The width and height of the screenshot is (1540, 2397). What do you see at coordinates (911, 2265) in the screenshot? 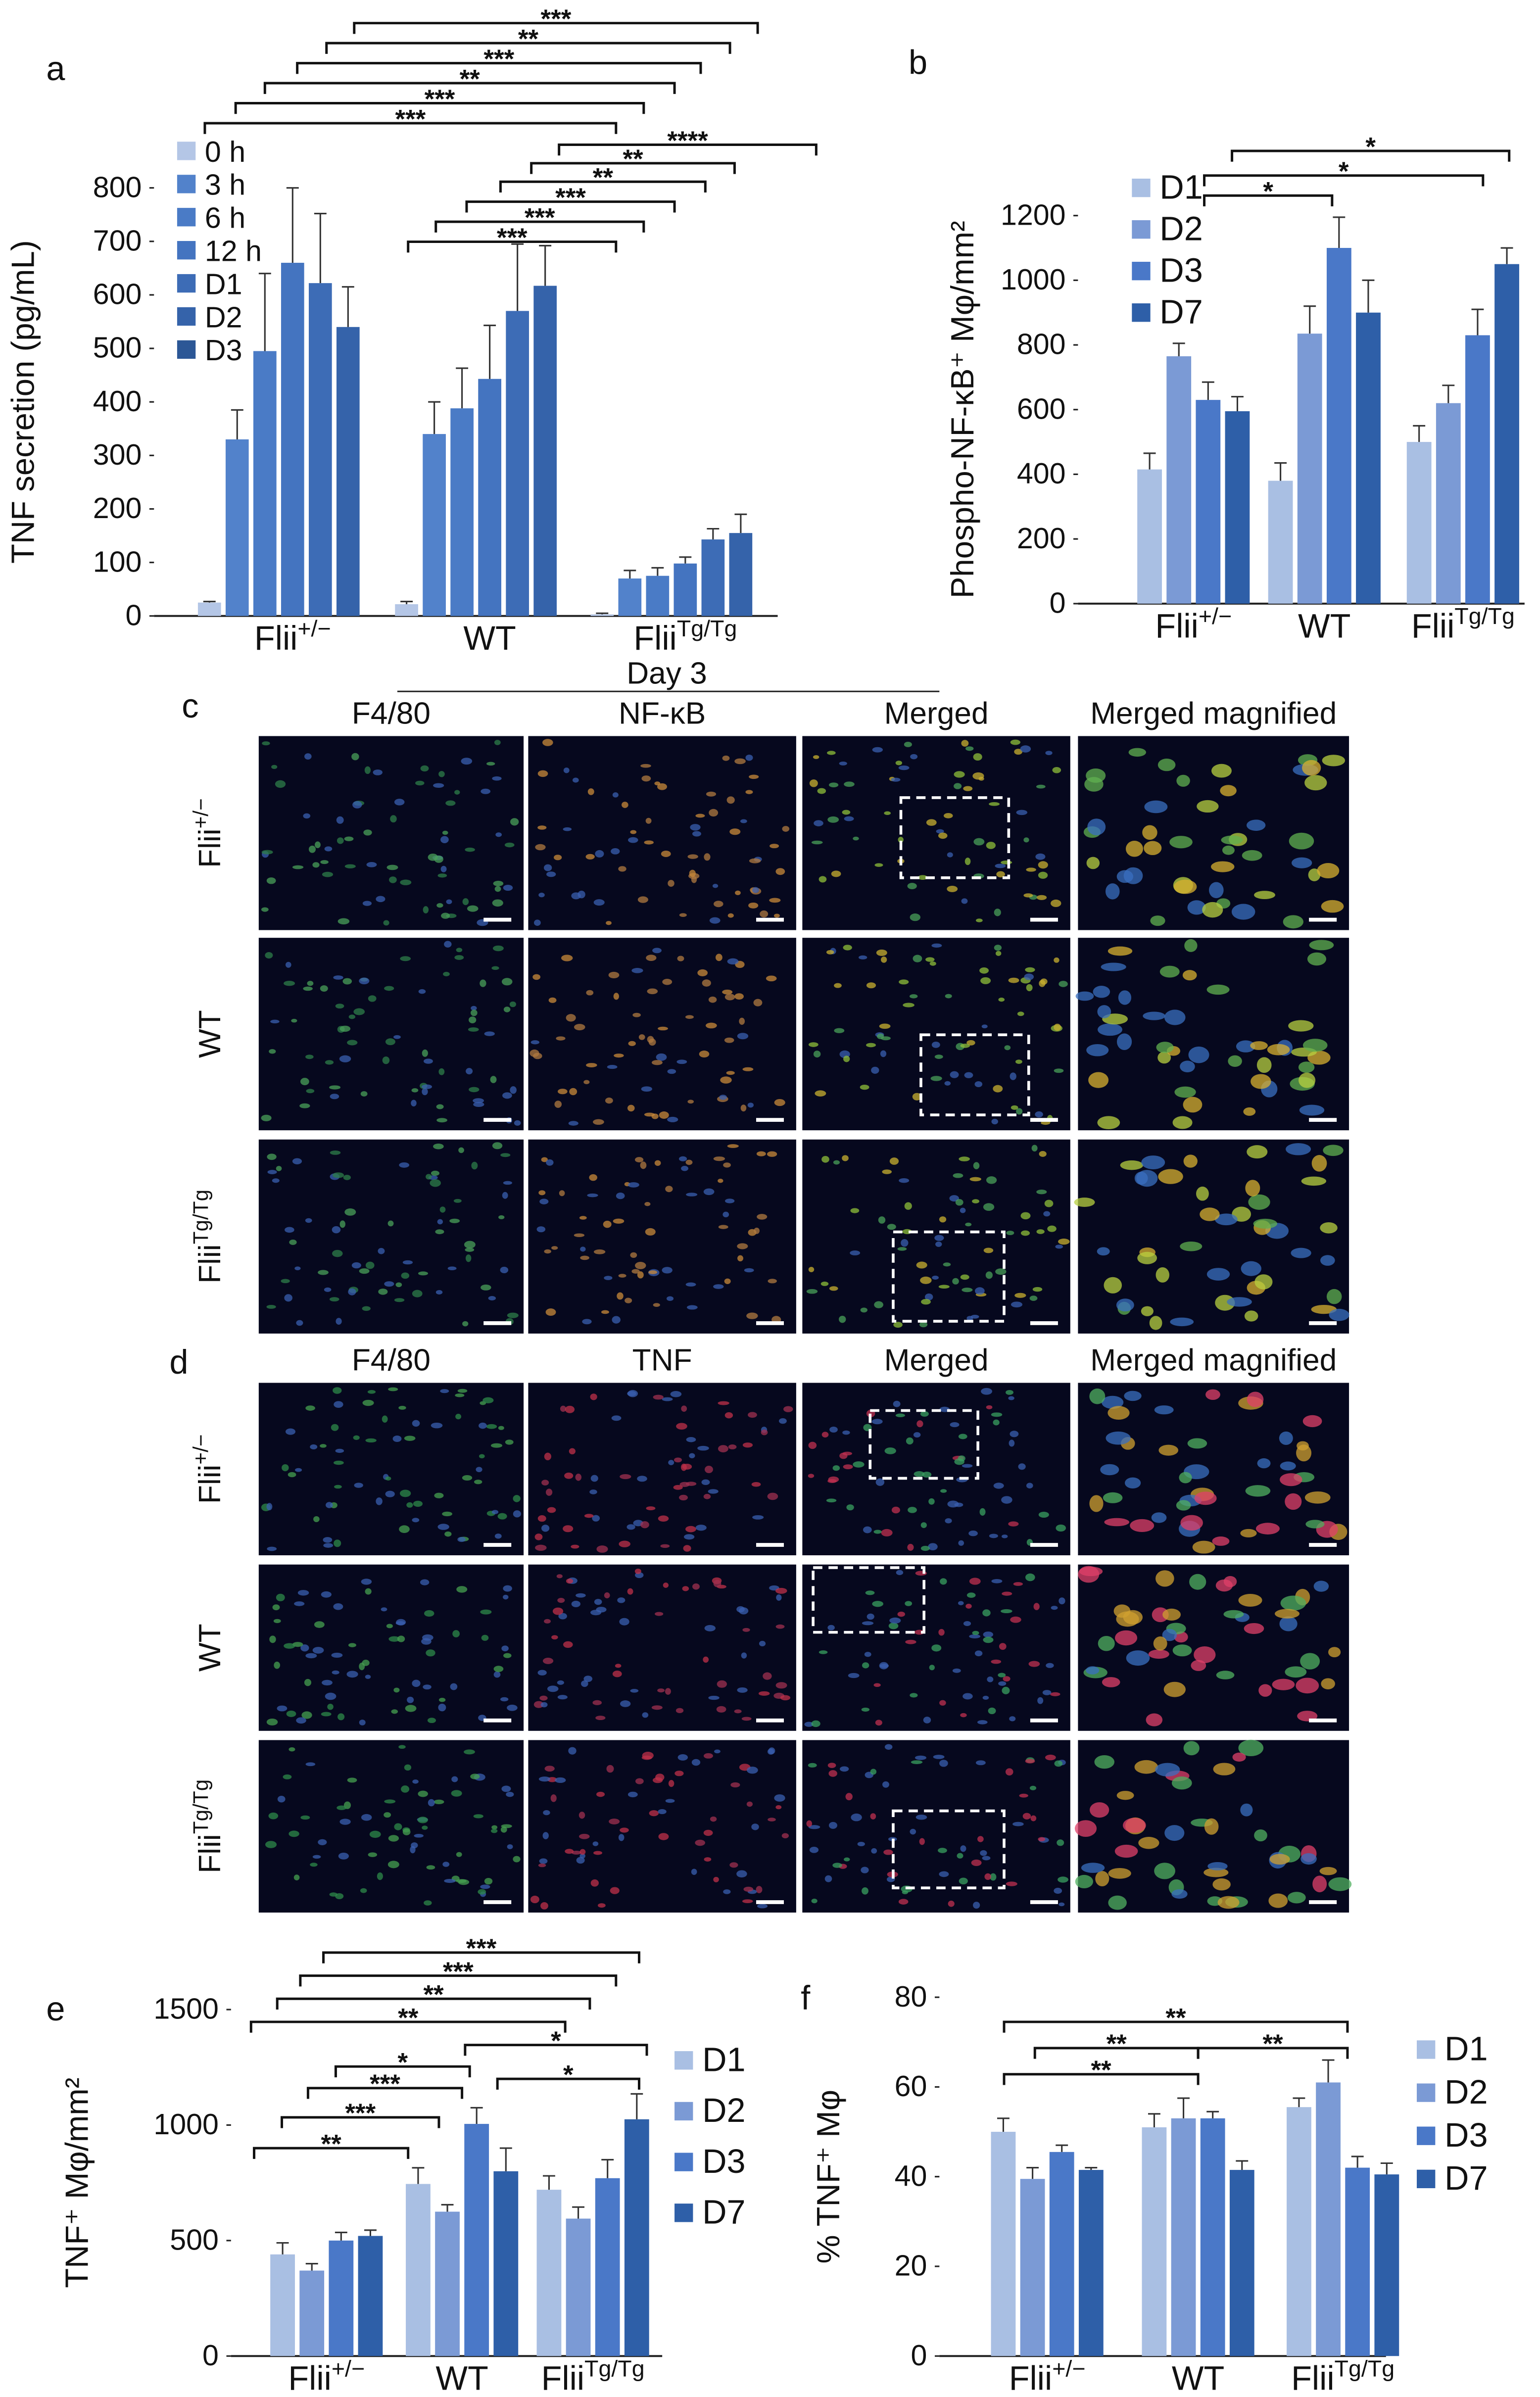
I see `y-tick-label: 20` at bounding box center [911, 2265].